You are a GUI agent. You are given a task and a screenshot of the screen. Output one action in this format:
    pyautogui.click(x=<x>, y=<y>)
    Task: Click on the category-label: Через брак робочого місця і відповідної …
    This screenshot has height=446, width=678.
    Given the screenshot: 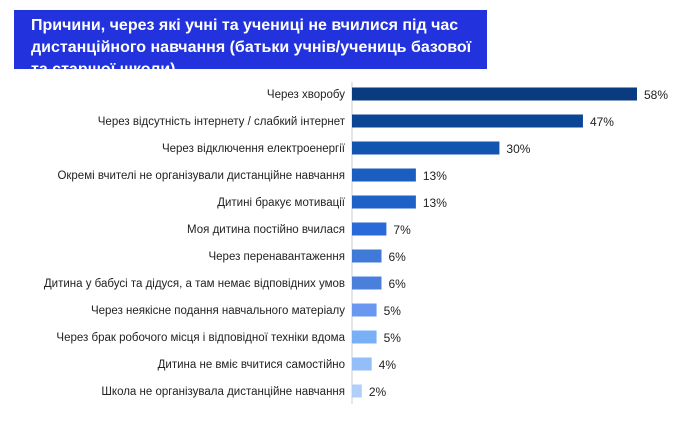 What is the action you would take?
    pyautogui.click(x=200, y=338)
    